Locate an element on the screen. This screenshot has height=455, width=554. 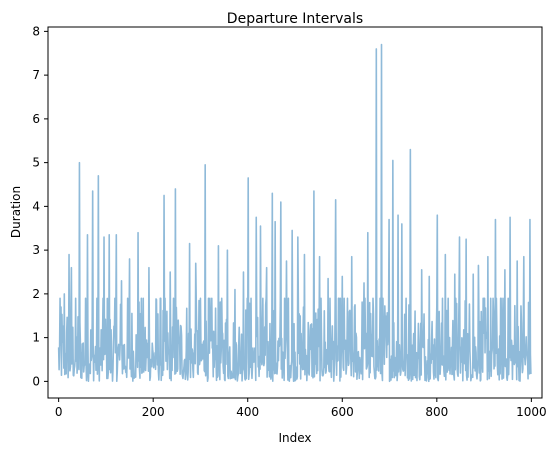
y-tick-label: 6 is located at coordinates (36, 119).